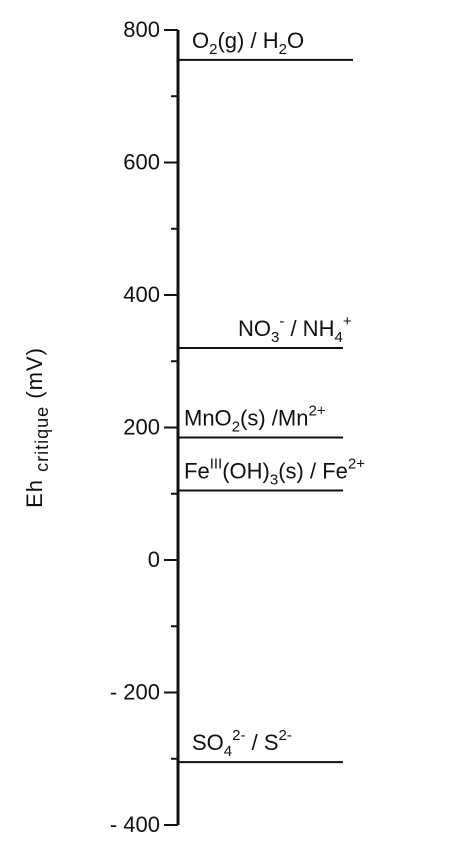  Describe the element at coordinates (141, 294) in the screenshot. I see `y-tick-label: 400` at that location.